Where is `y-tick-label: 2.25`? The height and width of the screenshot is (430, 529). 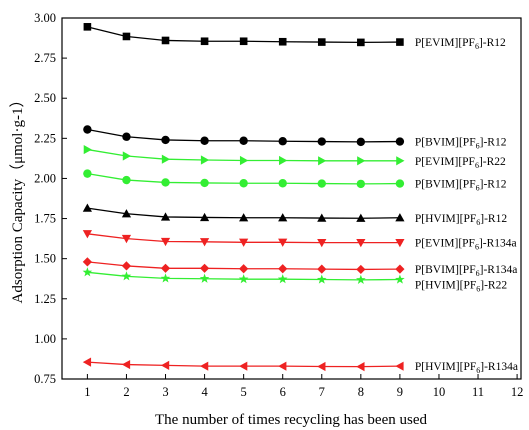
y-tick-label: 2.25 is located at coordinates (45, 138).